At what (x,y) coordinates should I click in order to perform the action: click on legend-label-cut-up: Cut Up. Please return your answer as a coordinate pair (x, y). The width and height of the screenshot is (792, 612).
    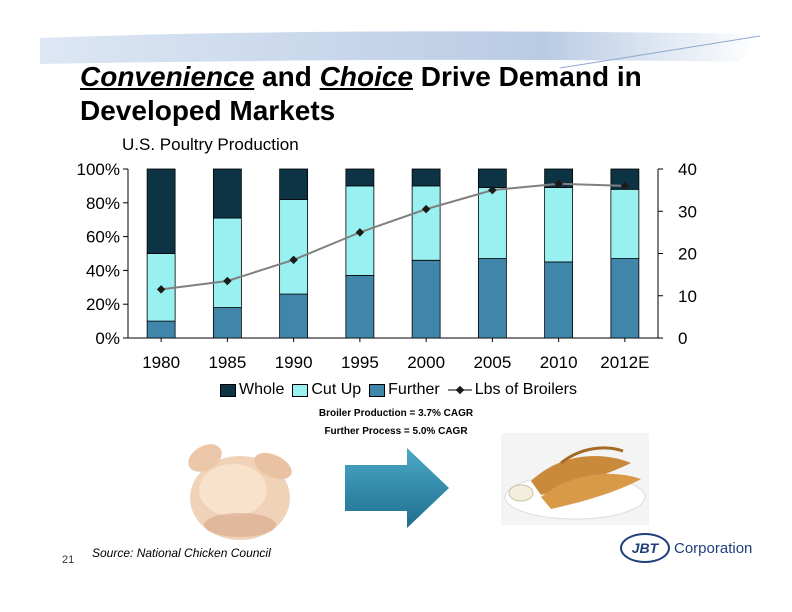
    Looking at the image, I should click on (336, 389).